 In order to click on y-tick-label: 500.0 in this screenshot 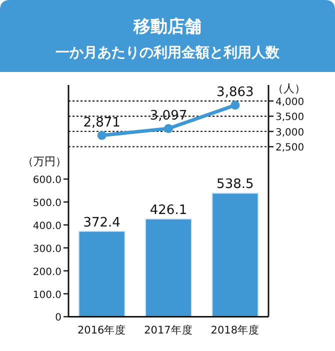, I will do `click(47, 203)`.